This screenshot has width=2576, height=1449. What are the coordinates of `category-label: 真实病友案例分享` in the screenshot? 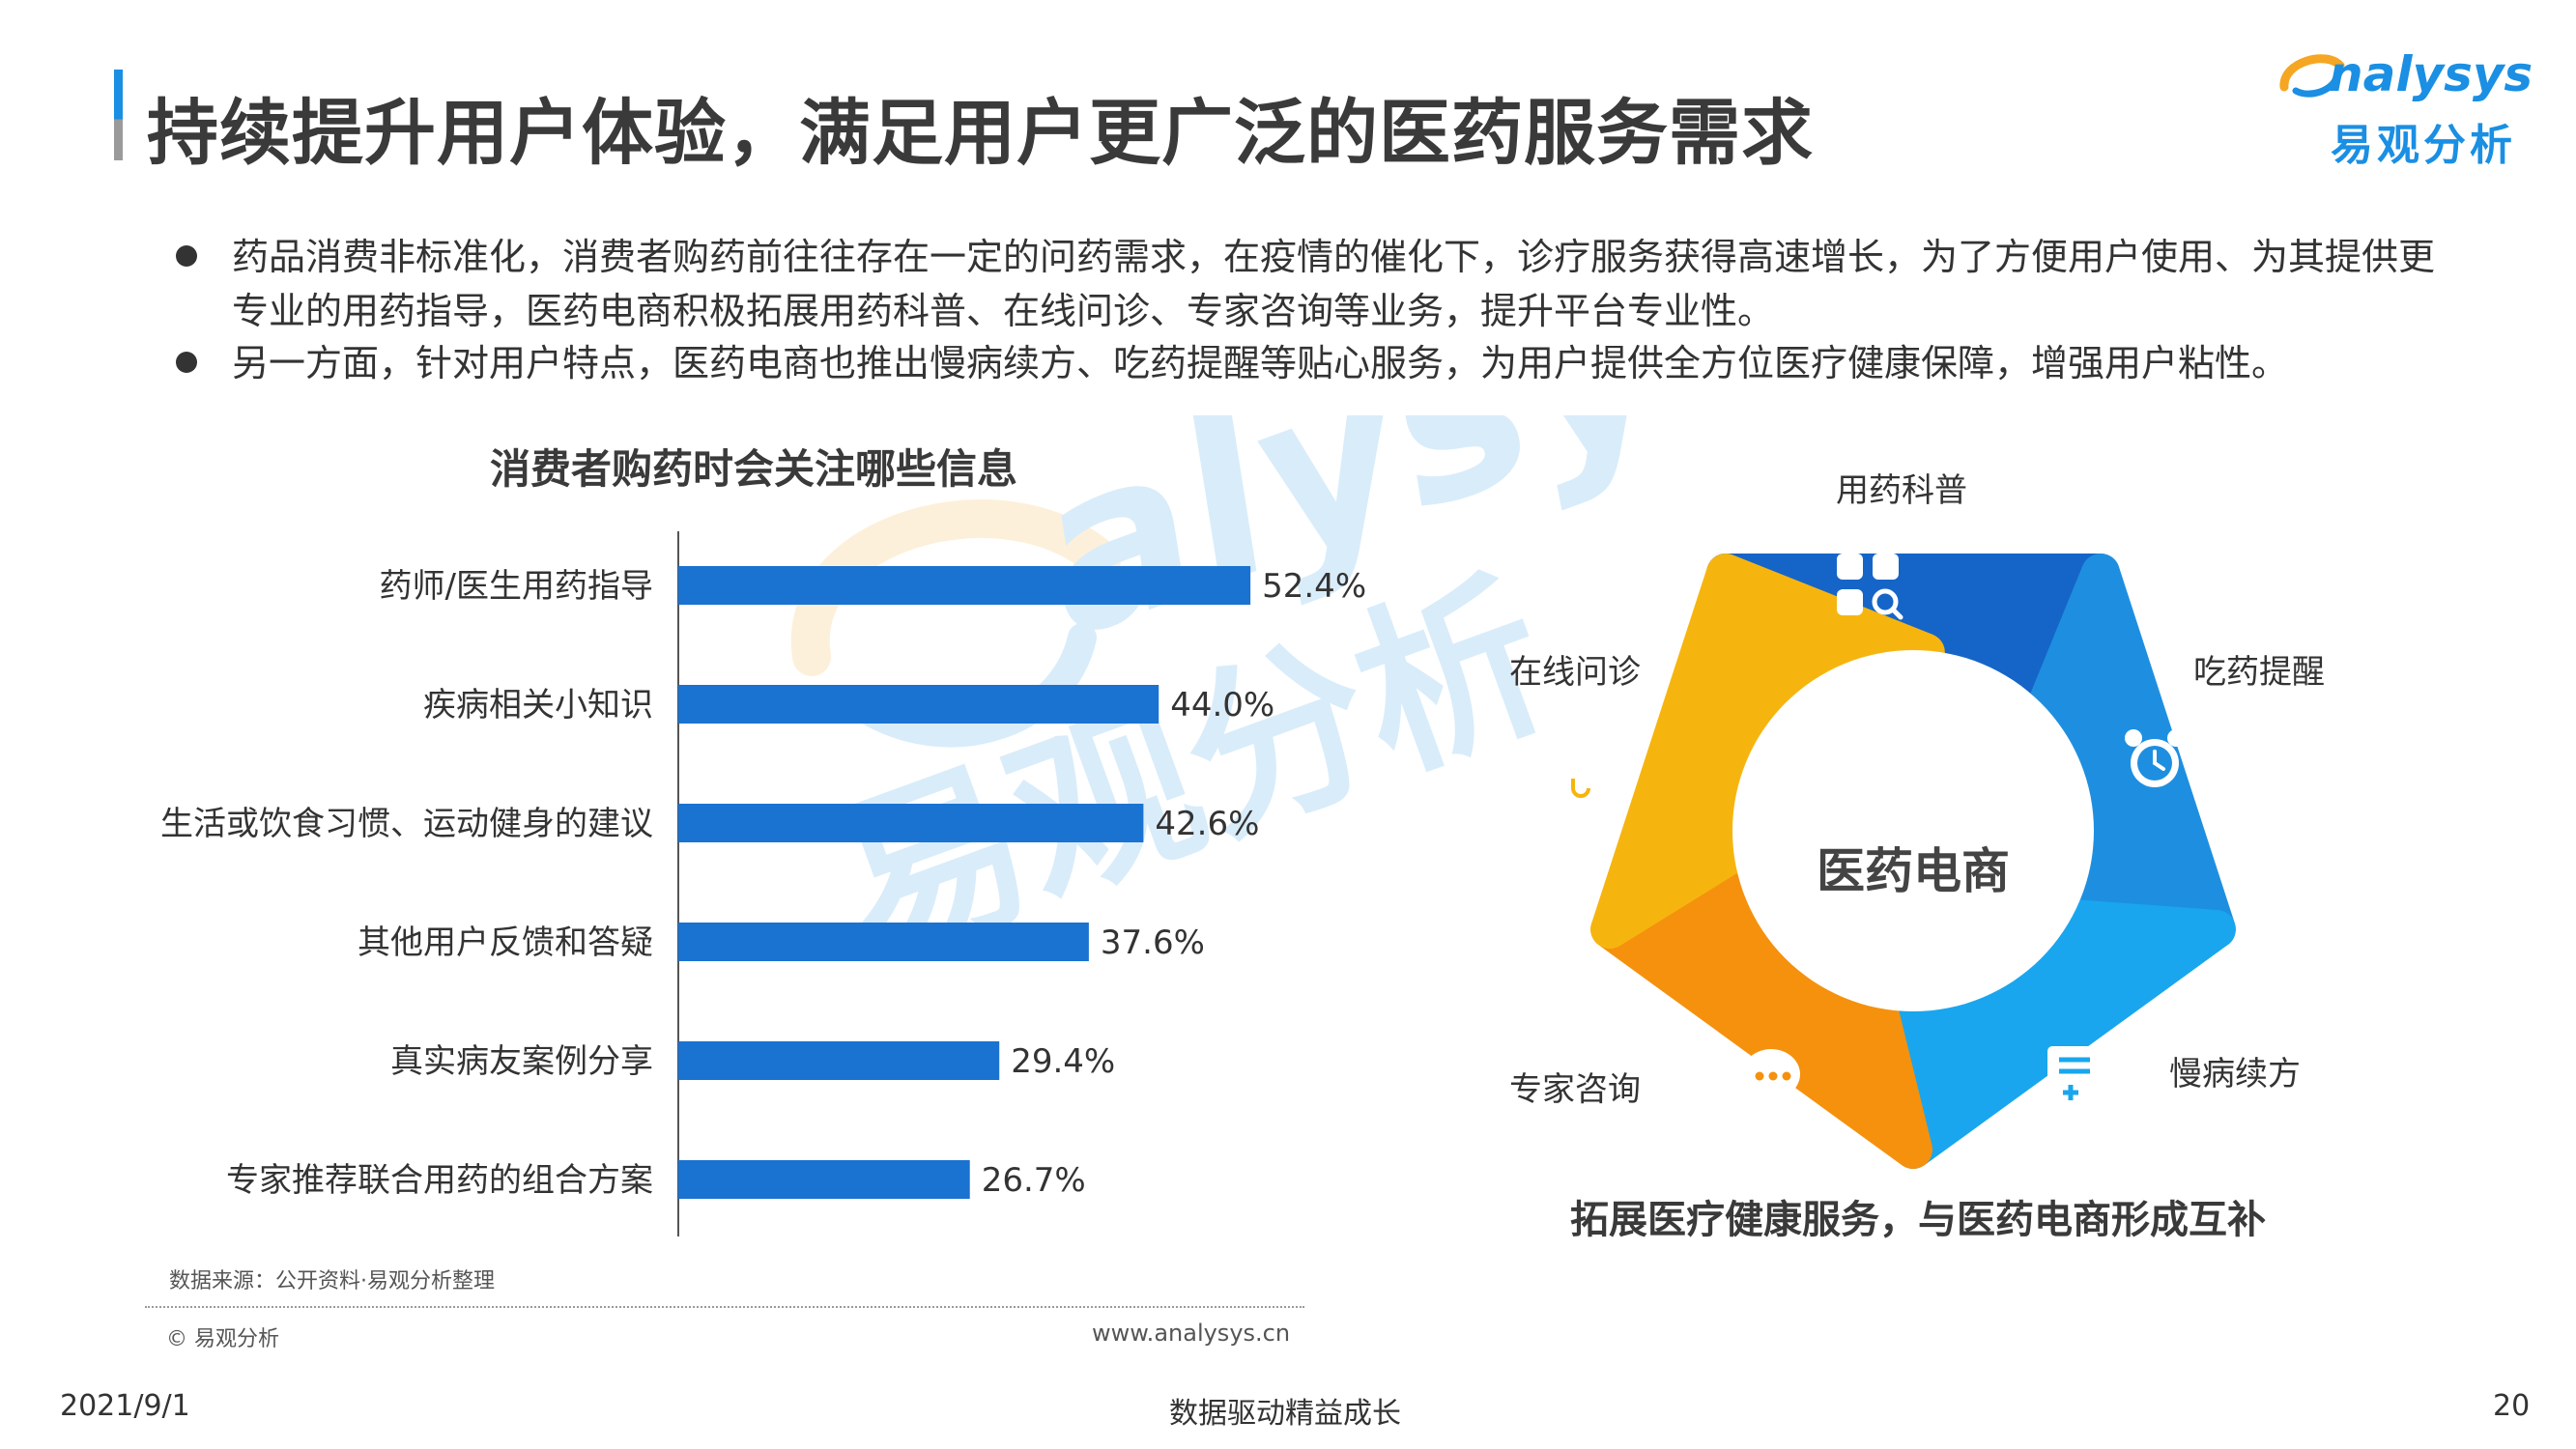 It's located at (522, 1061).